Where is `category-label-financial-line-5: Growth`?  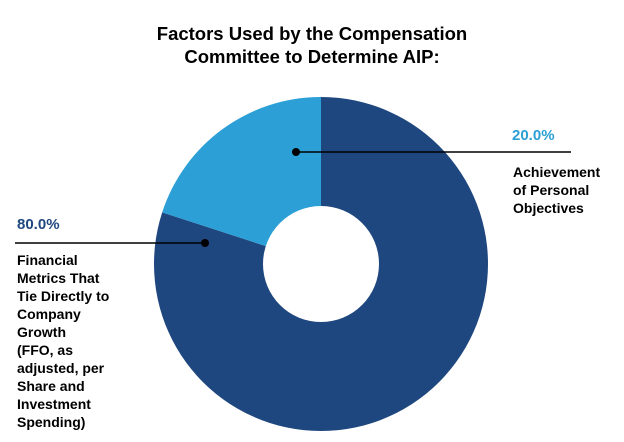
category-label-financial-line-5: Growth is located at coordinates (41, 332).